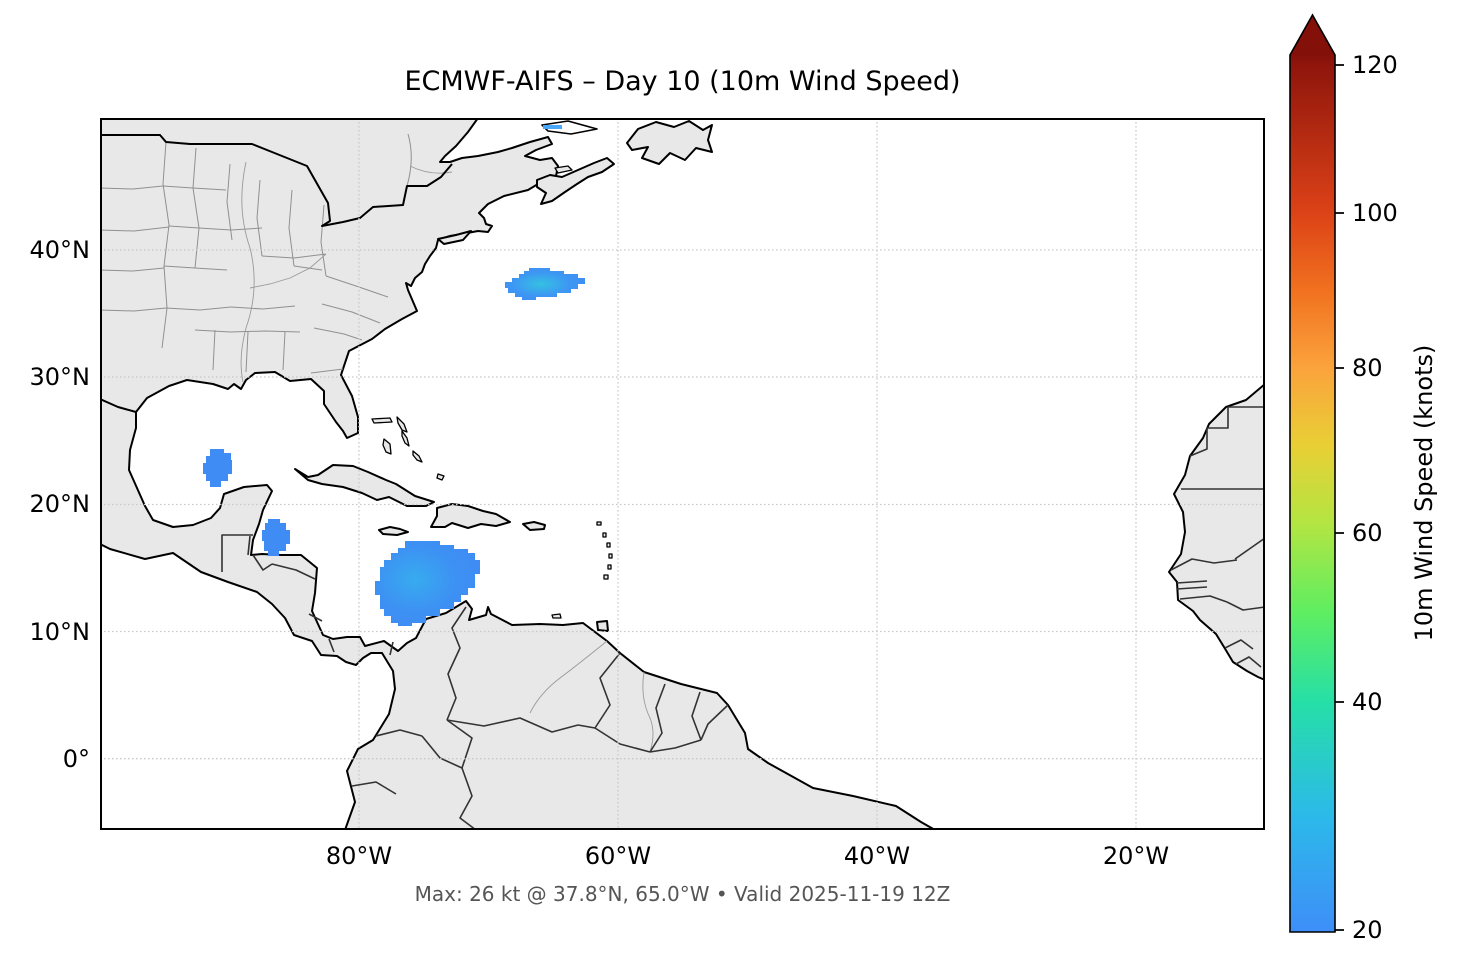 This screenshot has height=969, width=1466. I want to click on black-national-borders, so click(276, 273).